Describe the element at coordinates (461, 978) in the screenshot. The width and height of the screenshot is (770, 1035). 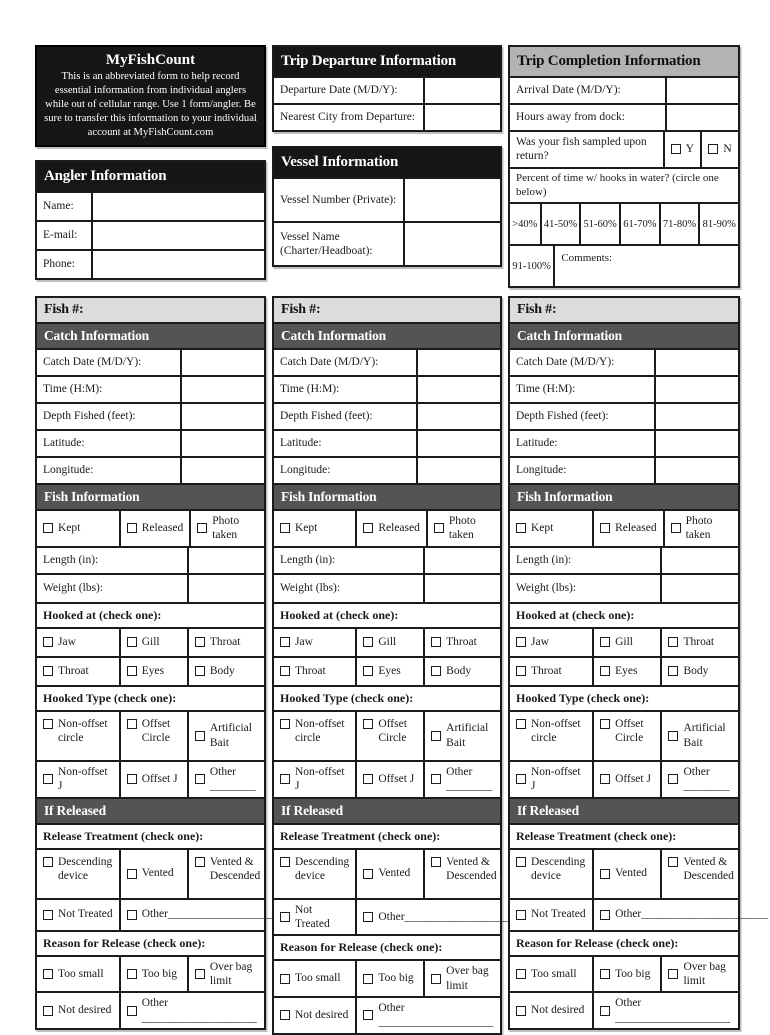
I see `over-bag-limit-option: Over bag limit` at that location.